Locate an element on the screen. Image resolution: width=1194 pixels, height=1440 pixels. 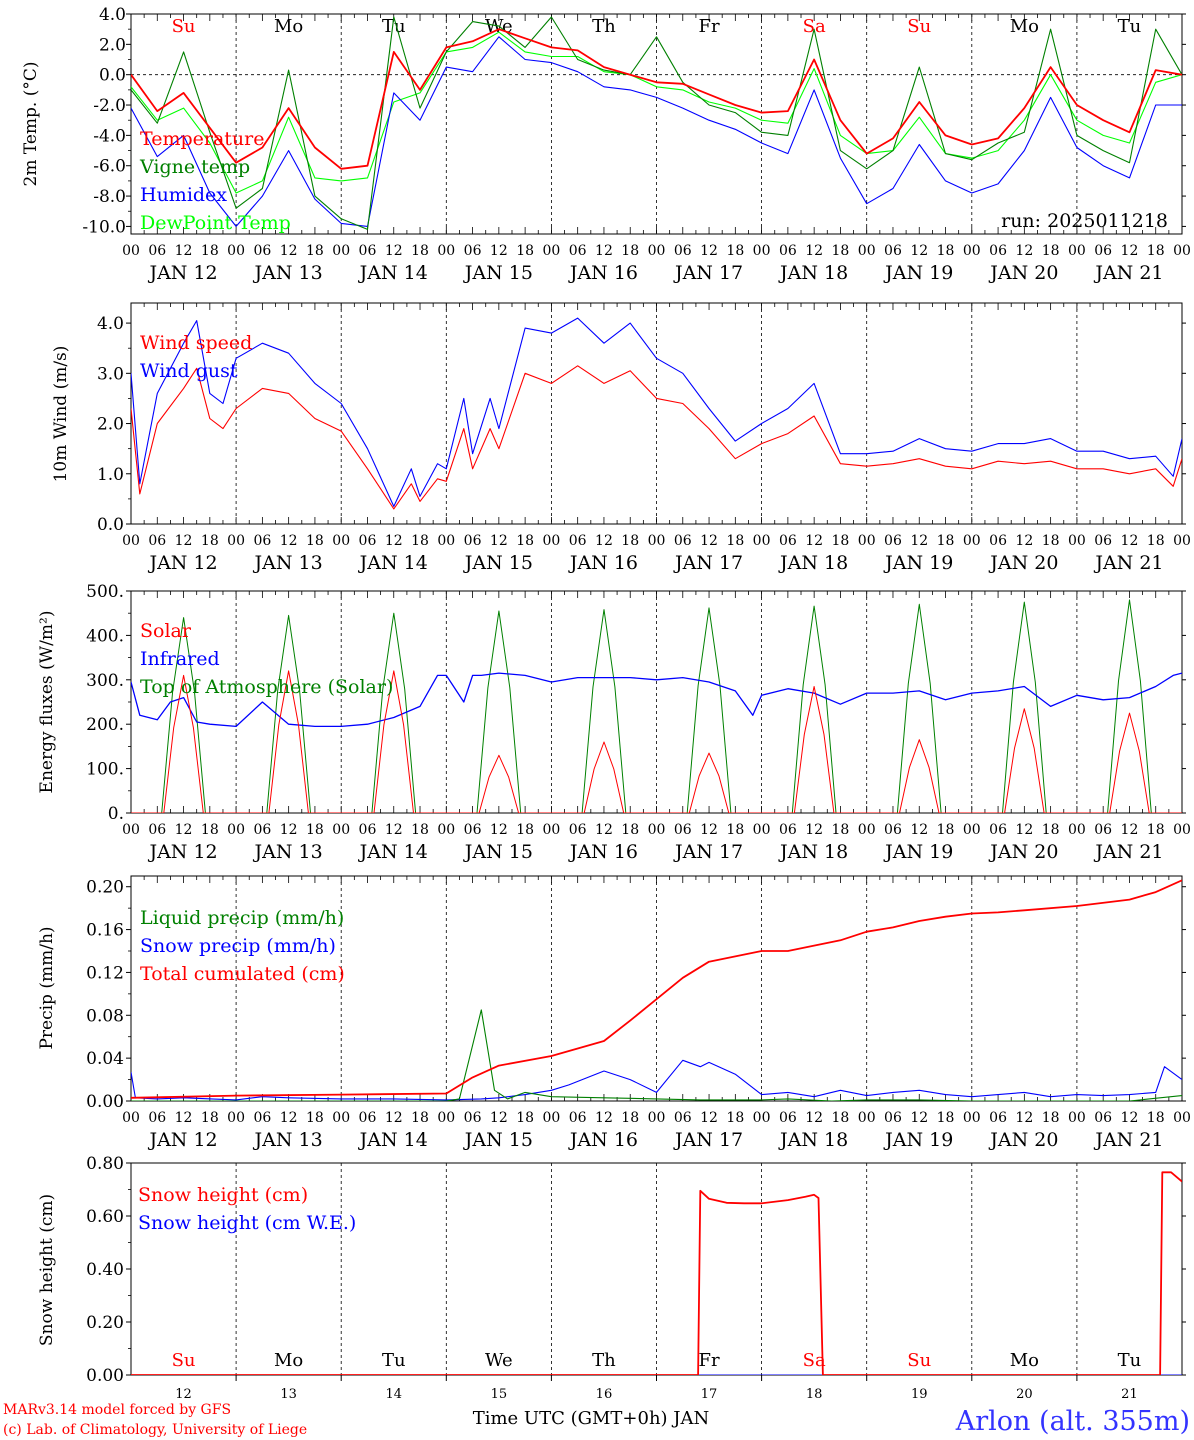
series-line-top-of-atmosphere is located at coordinates (656, 706).